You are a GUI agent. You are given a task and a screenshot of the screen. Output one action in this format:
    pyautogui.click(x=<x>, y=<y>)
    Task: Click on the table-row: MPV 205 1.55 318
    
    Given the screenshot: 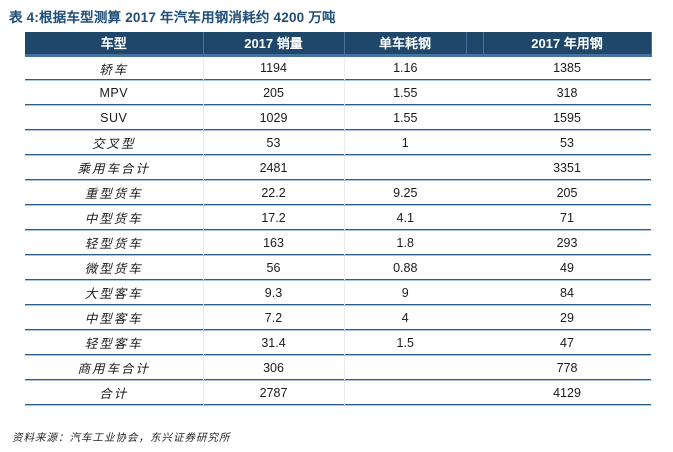 What is the action you would take?
    pyautogui.click(x=338, y=93)
    